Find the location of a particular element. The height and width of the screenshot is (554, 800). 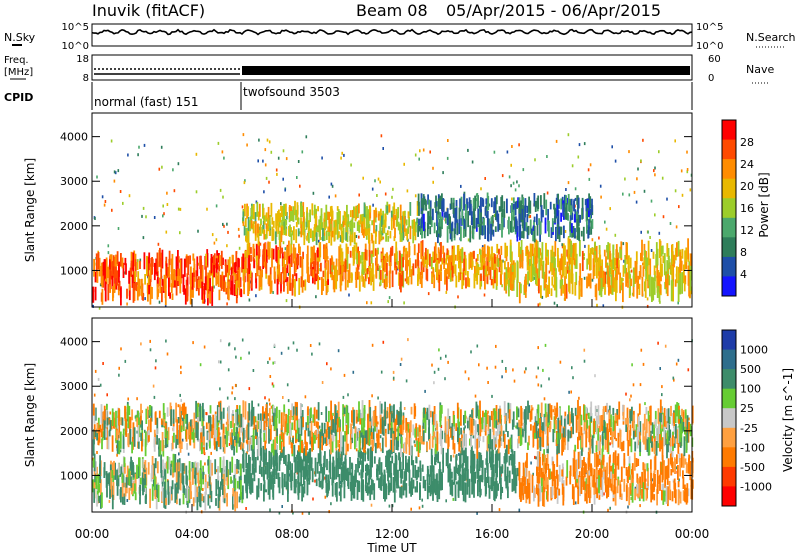

cpid-label: CPID is located at coordinates (18, 97).